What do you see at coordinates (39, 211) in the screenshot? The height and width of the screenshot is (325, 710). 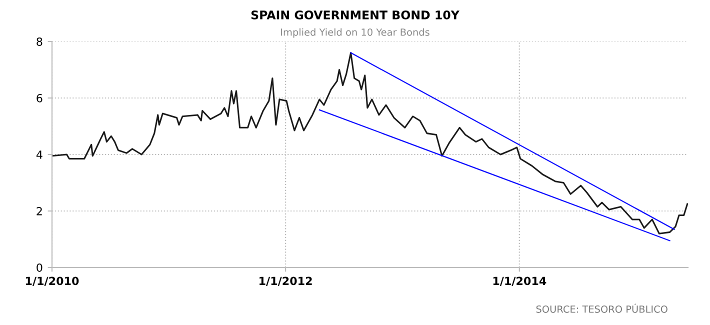 I see `y-tick-label: 2` at bounding box center [39, 211].